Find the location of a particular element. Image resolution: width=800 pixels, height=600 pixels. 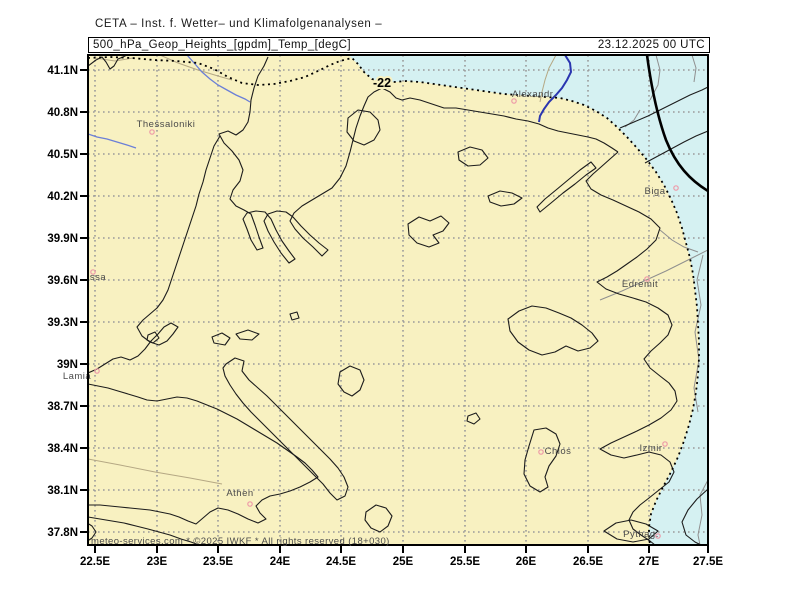

city-label: Izmir is located at coordinates (650, 448).